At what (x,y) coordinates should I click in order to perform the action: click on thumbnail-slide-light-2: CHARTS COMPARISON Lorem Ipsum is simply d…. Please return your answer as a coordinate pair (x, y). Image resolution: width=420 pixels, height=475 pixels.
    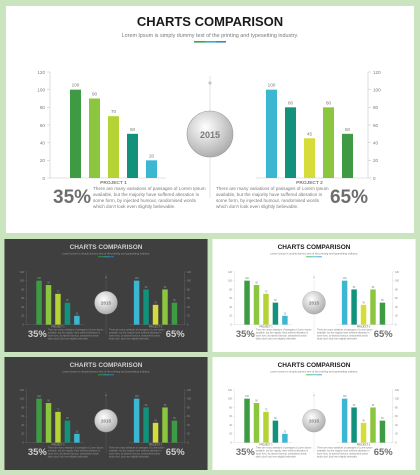
    Looking at the image, I should click on (314, 413).